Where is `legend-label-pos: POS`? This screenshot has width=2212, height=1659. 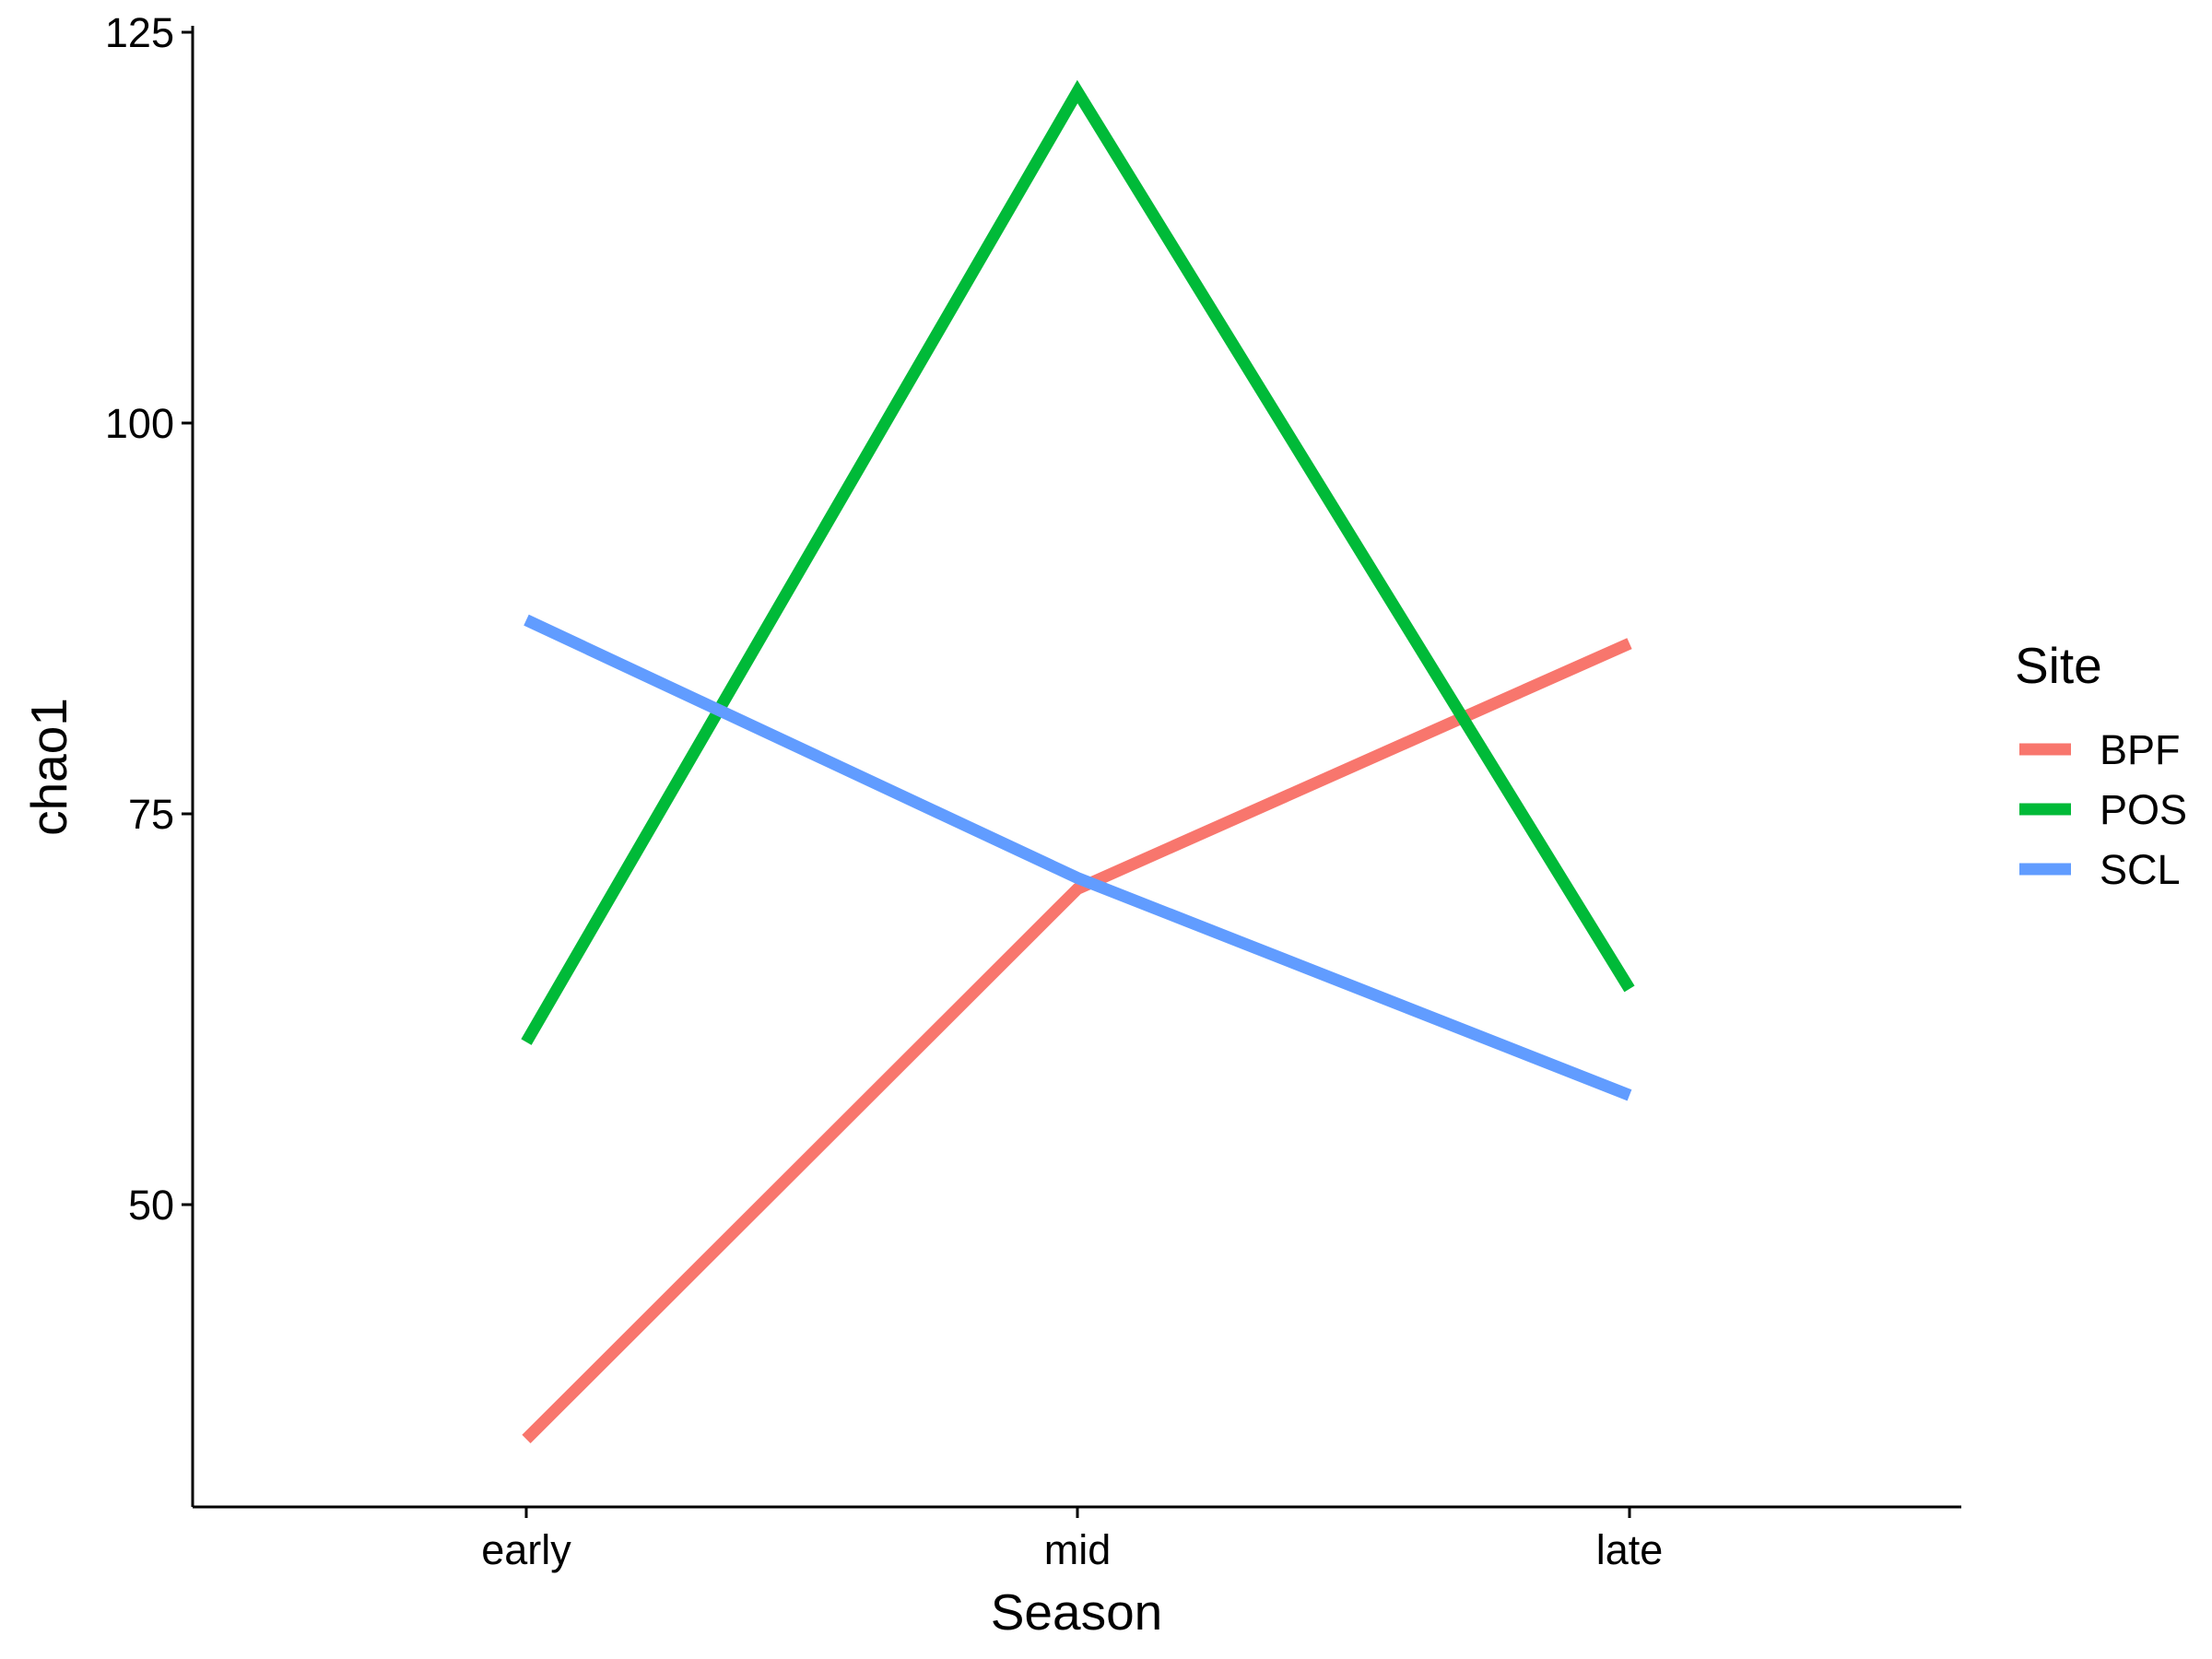 legend-label-pos: POS is located at coordinates (2143, 809).